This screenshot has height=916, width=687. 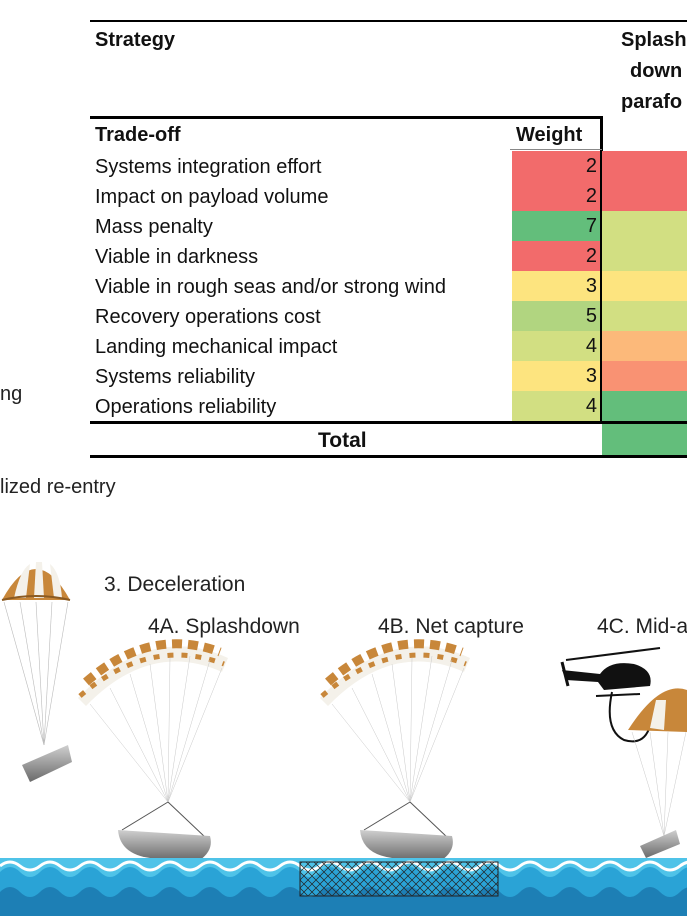 I want to click on tradeoff-label: Viable in rough seas and/or strong wind, so click(x=270, y=287).